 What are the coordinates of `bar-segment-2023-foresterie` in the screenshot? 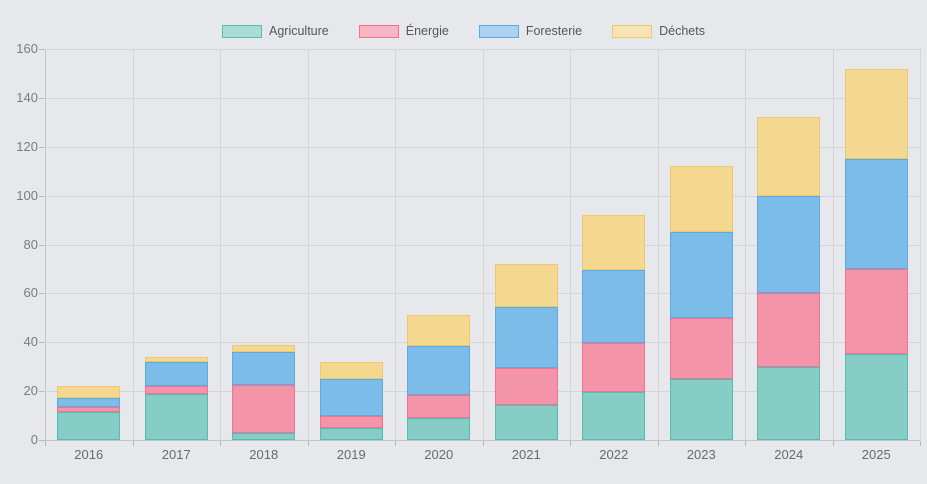 It's located at (701, 275).